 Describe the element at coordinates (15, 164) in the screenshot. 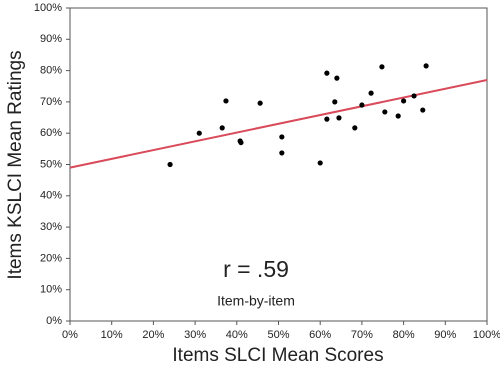

I see `y-axis-label: Items KSLCI Mean Ratings` at that location.